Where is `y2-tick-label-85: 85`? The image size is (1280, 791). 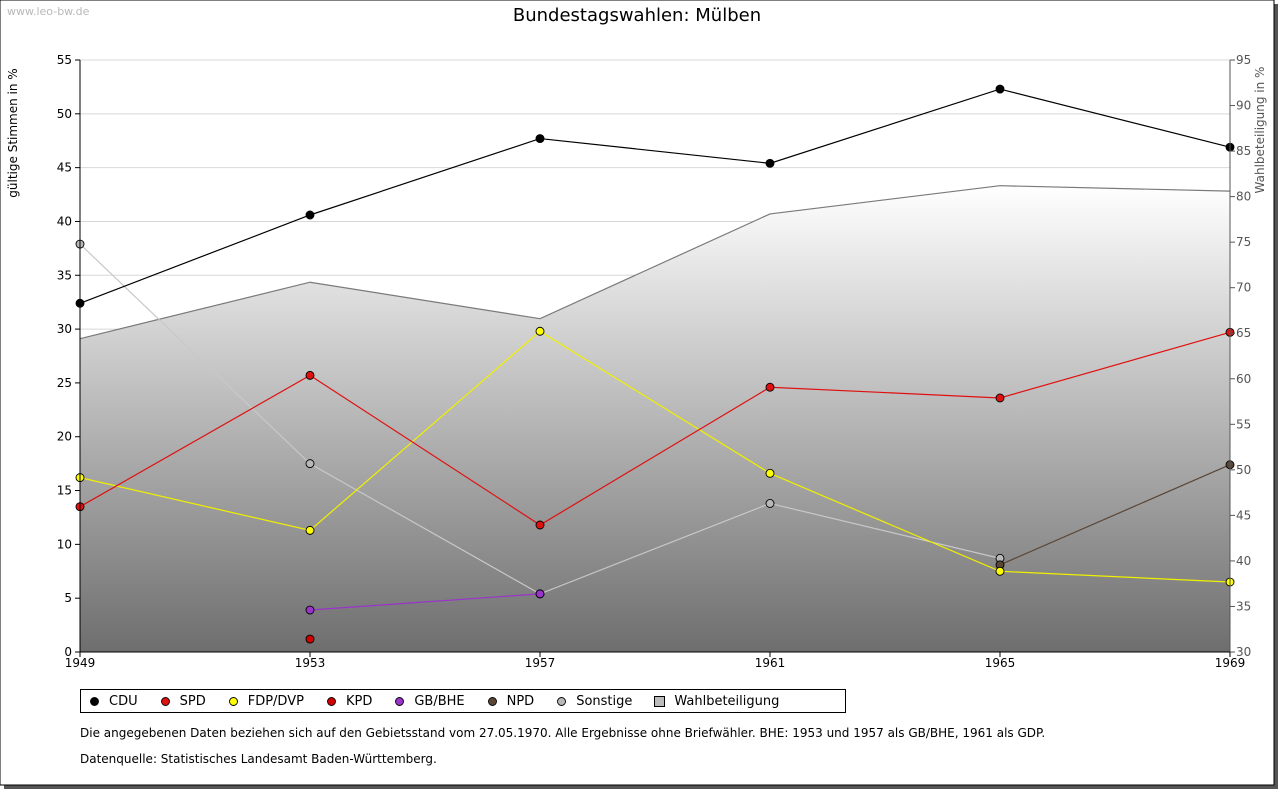 y2-tick-label-85: 85 is located at coordinates (1243, 151).